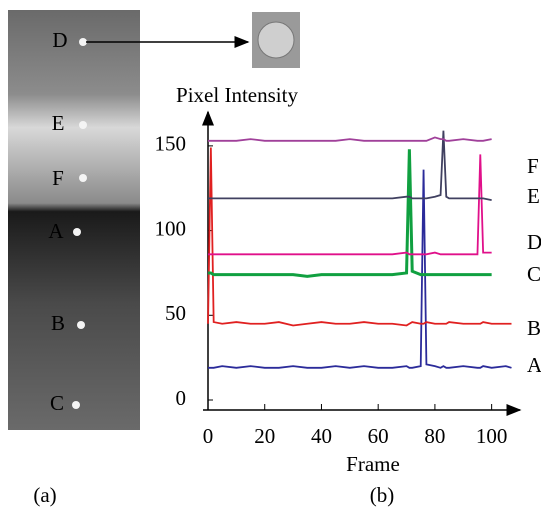 The image size is (541, 522). Describe the element at coordinates (533, 196) in the screenshot. I see `series-label: E` at that location.